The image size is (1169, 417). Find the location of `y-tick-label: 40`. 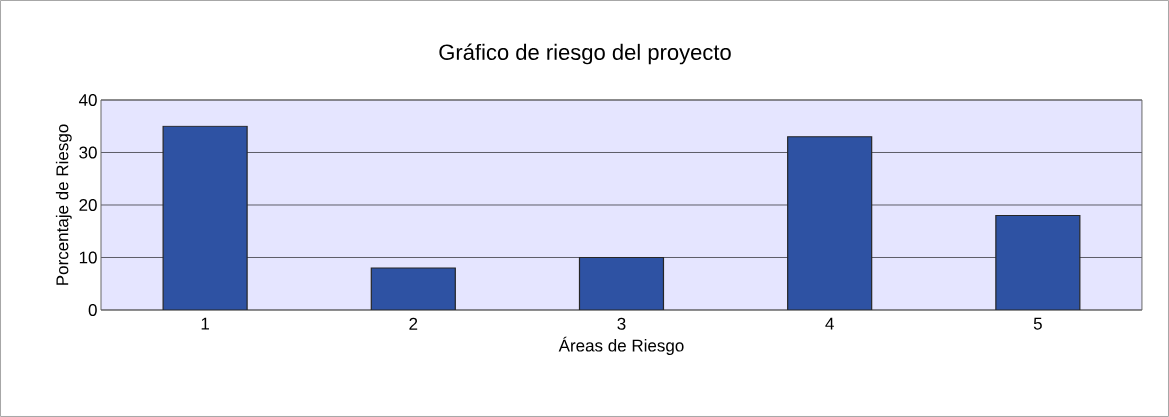

y-tick-label: 40 is located at coordinates (87, 100).